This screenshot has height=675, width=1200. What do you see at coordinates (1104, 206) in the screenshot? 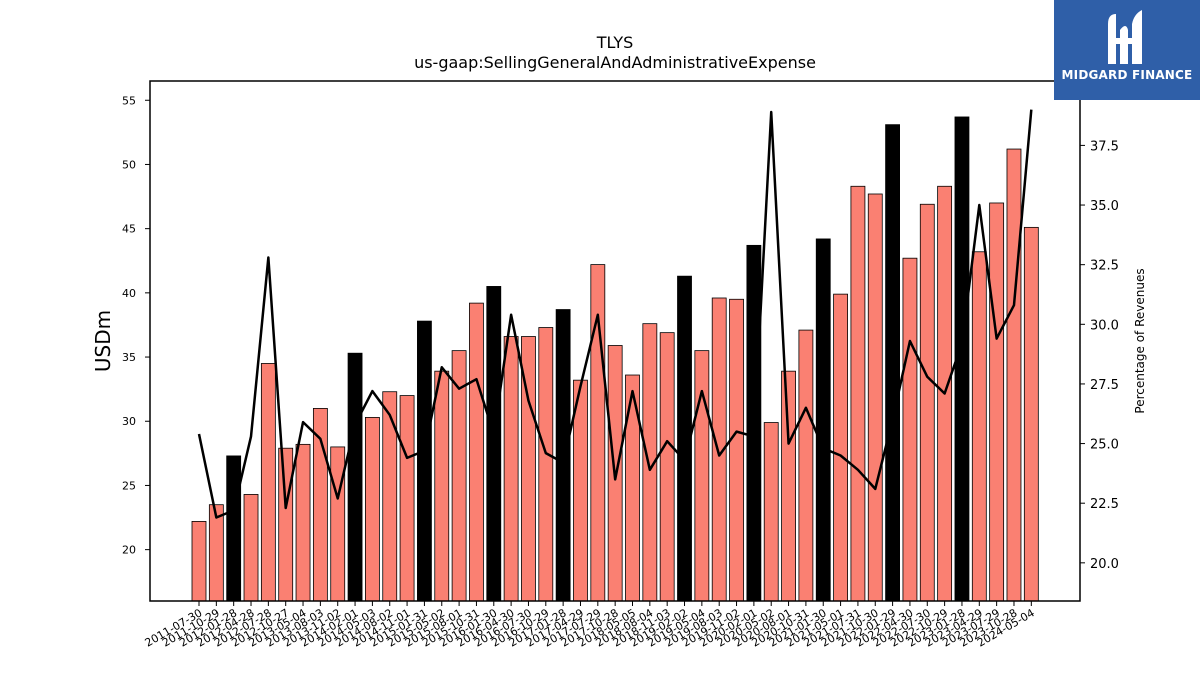
I see `y2-tick-label: 35.0` at bounding box center [1104, 206].